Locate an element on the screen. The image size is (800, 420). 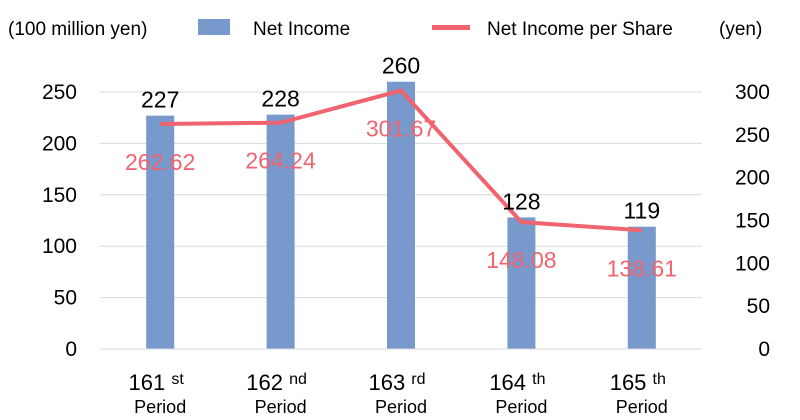
right-tick-label: 50 is located at coordinates (758, 306).